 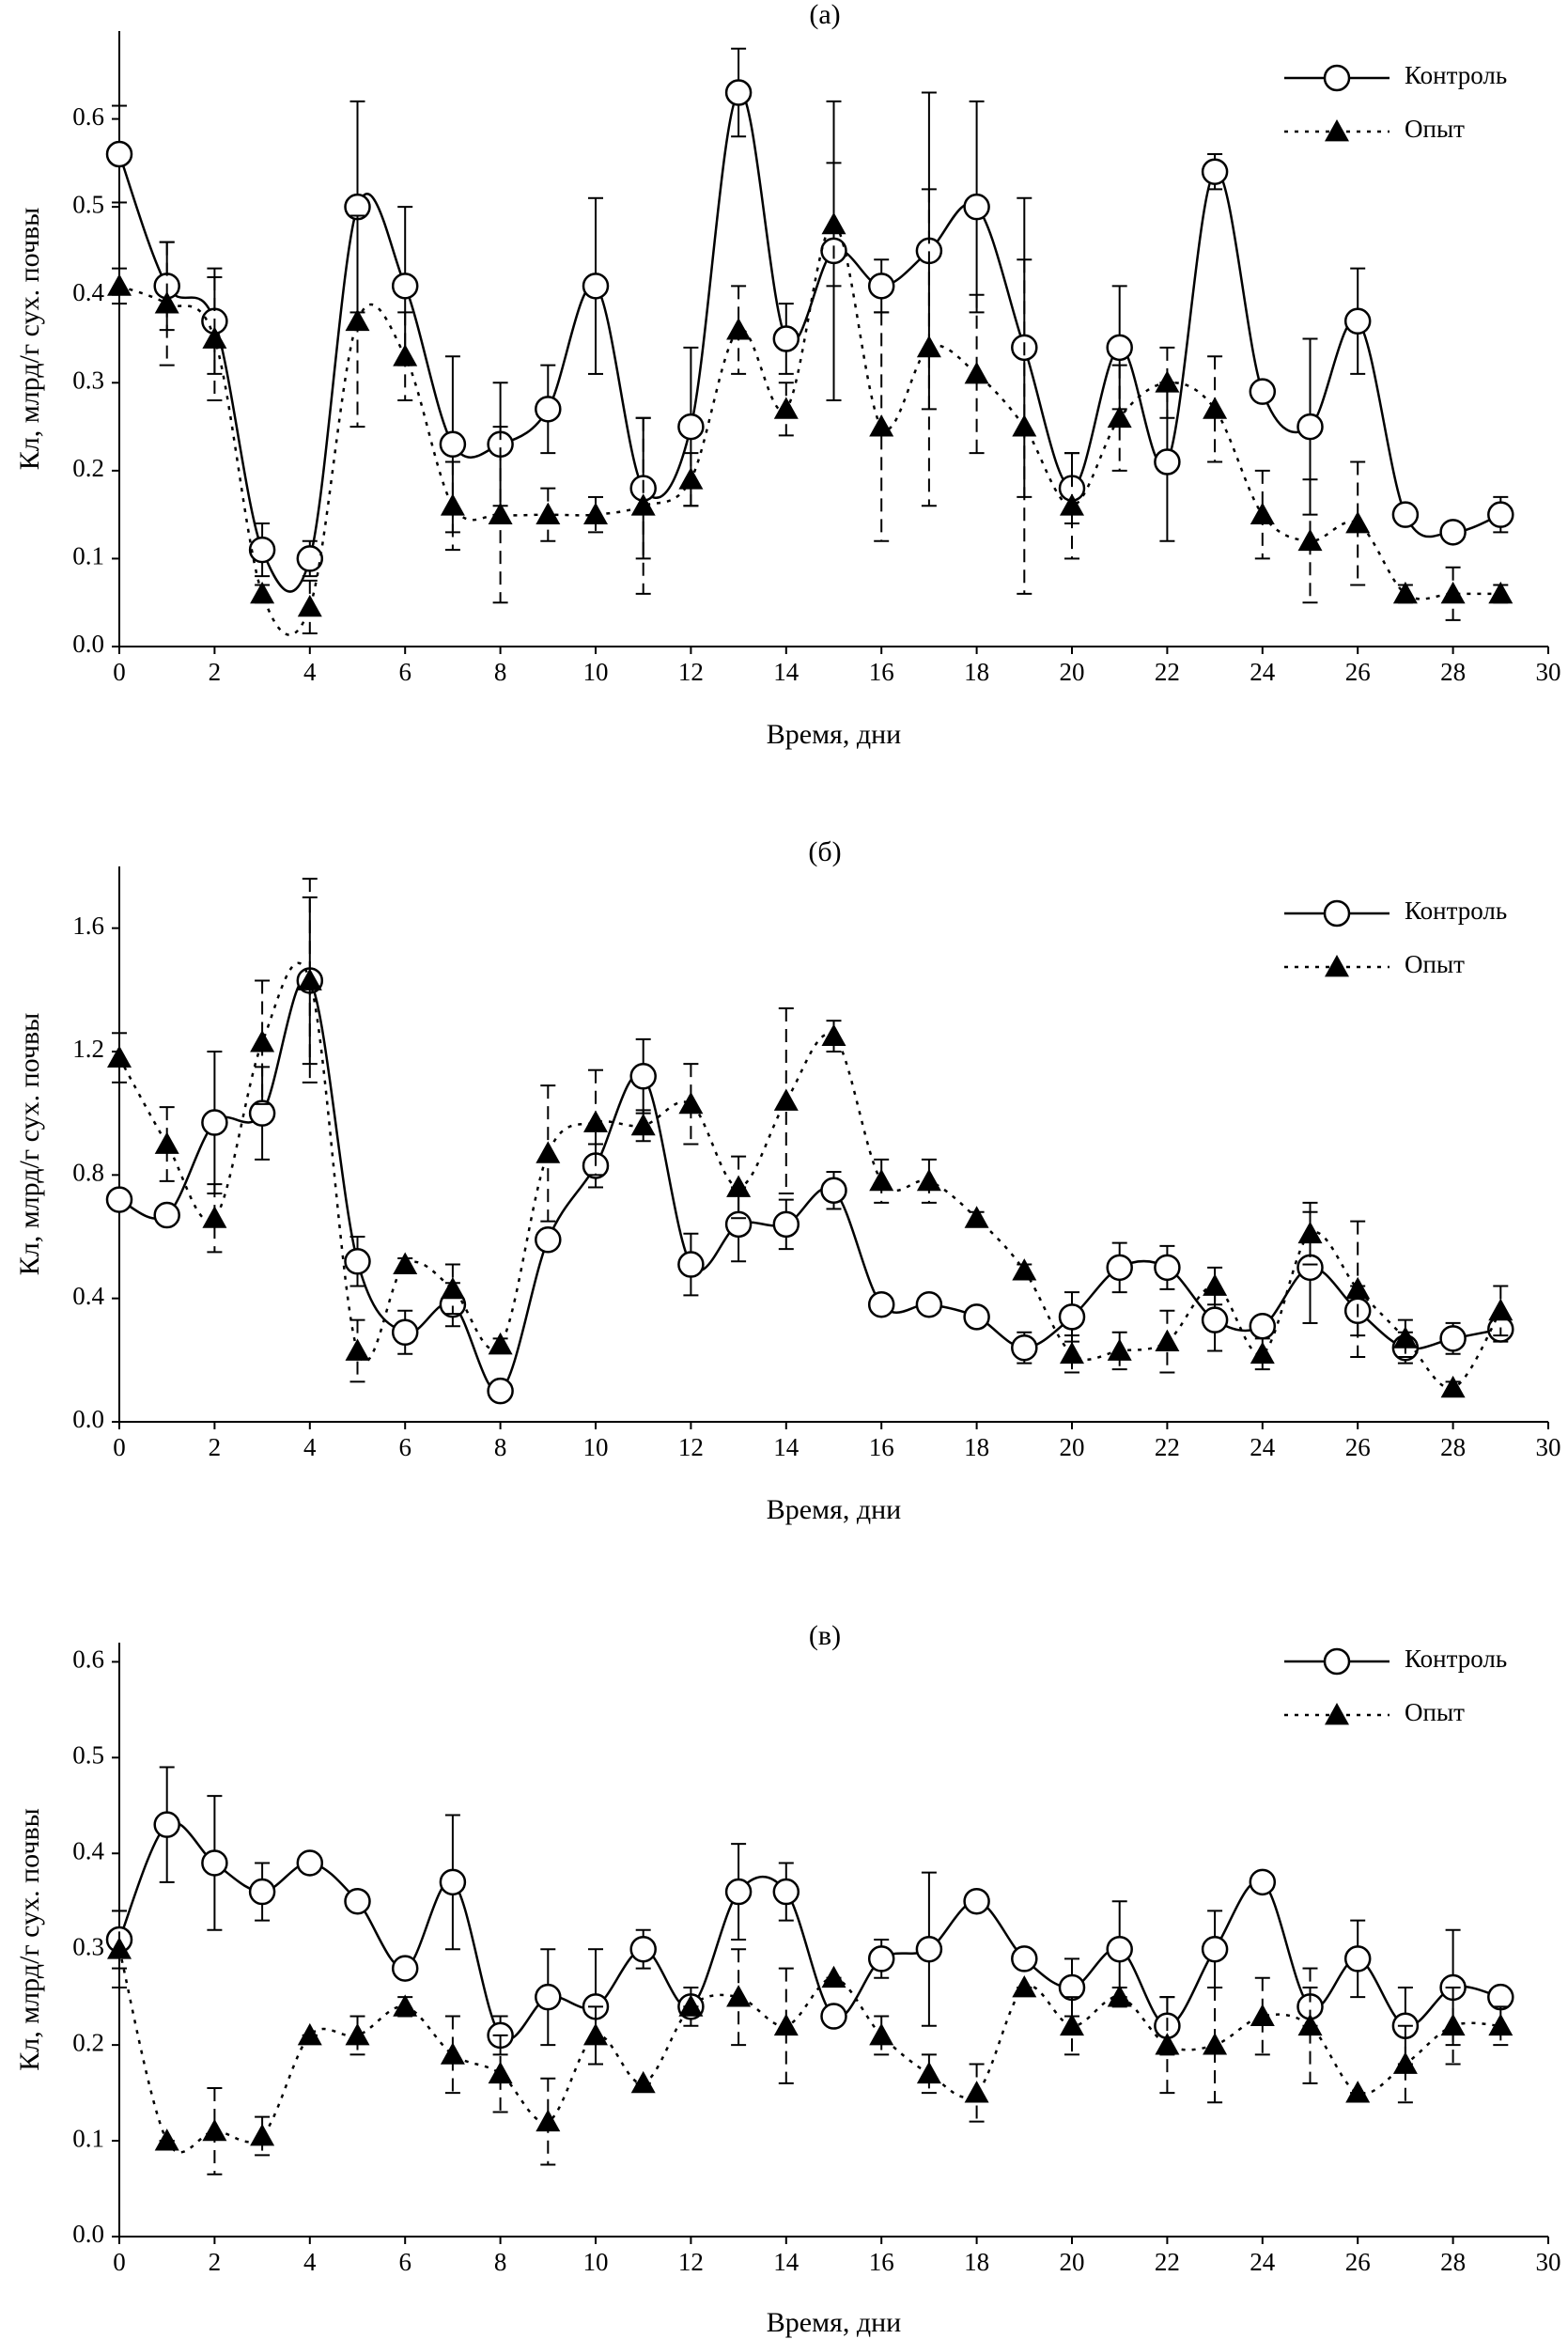 What do you see at coordinates (88, 1756) in the screenshot?
I see `y-tick-label: 0.5` at bounding box center [88, 1756].